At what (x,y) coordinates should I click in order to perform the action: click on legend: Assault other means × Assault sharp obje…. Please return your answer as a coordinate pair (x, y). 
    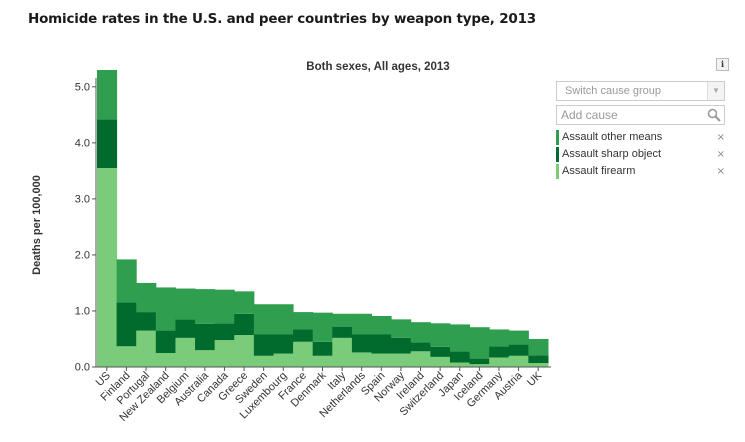
    Looking at the image, I should click on (642, 154).